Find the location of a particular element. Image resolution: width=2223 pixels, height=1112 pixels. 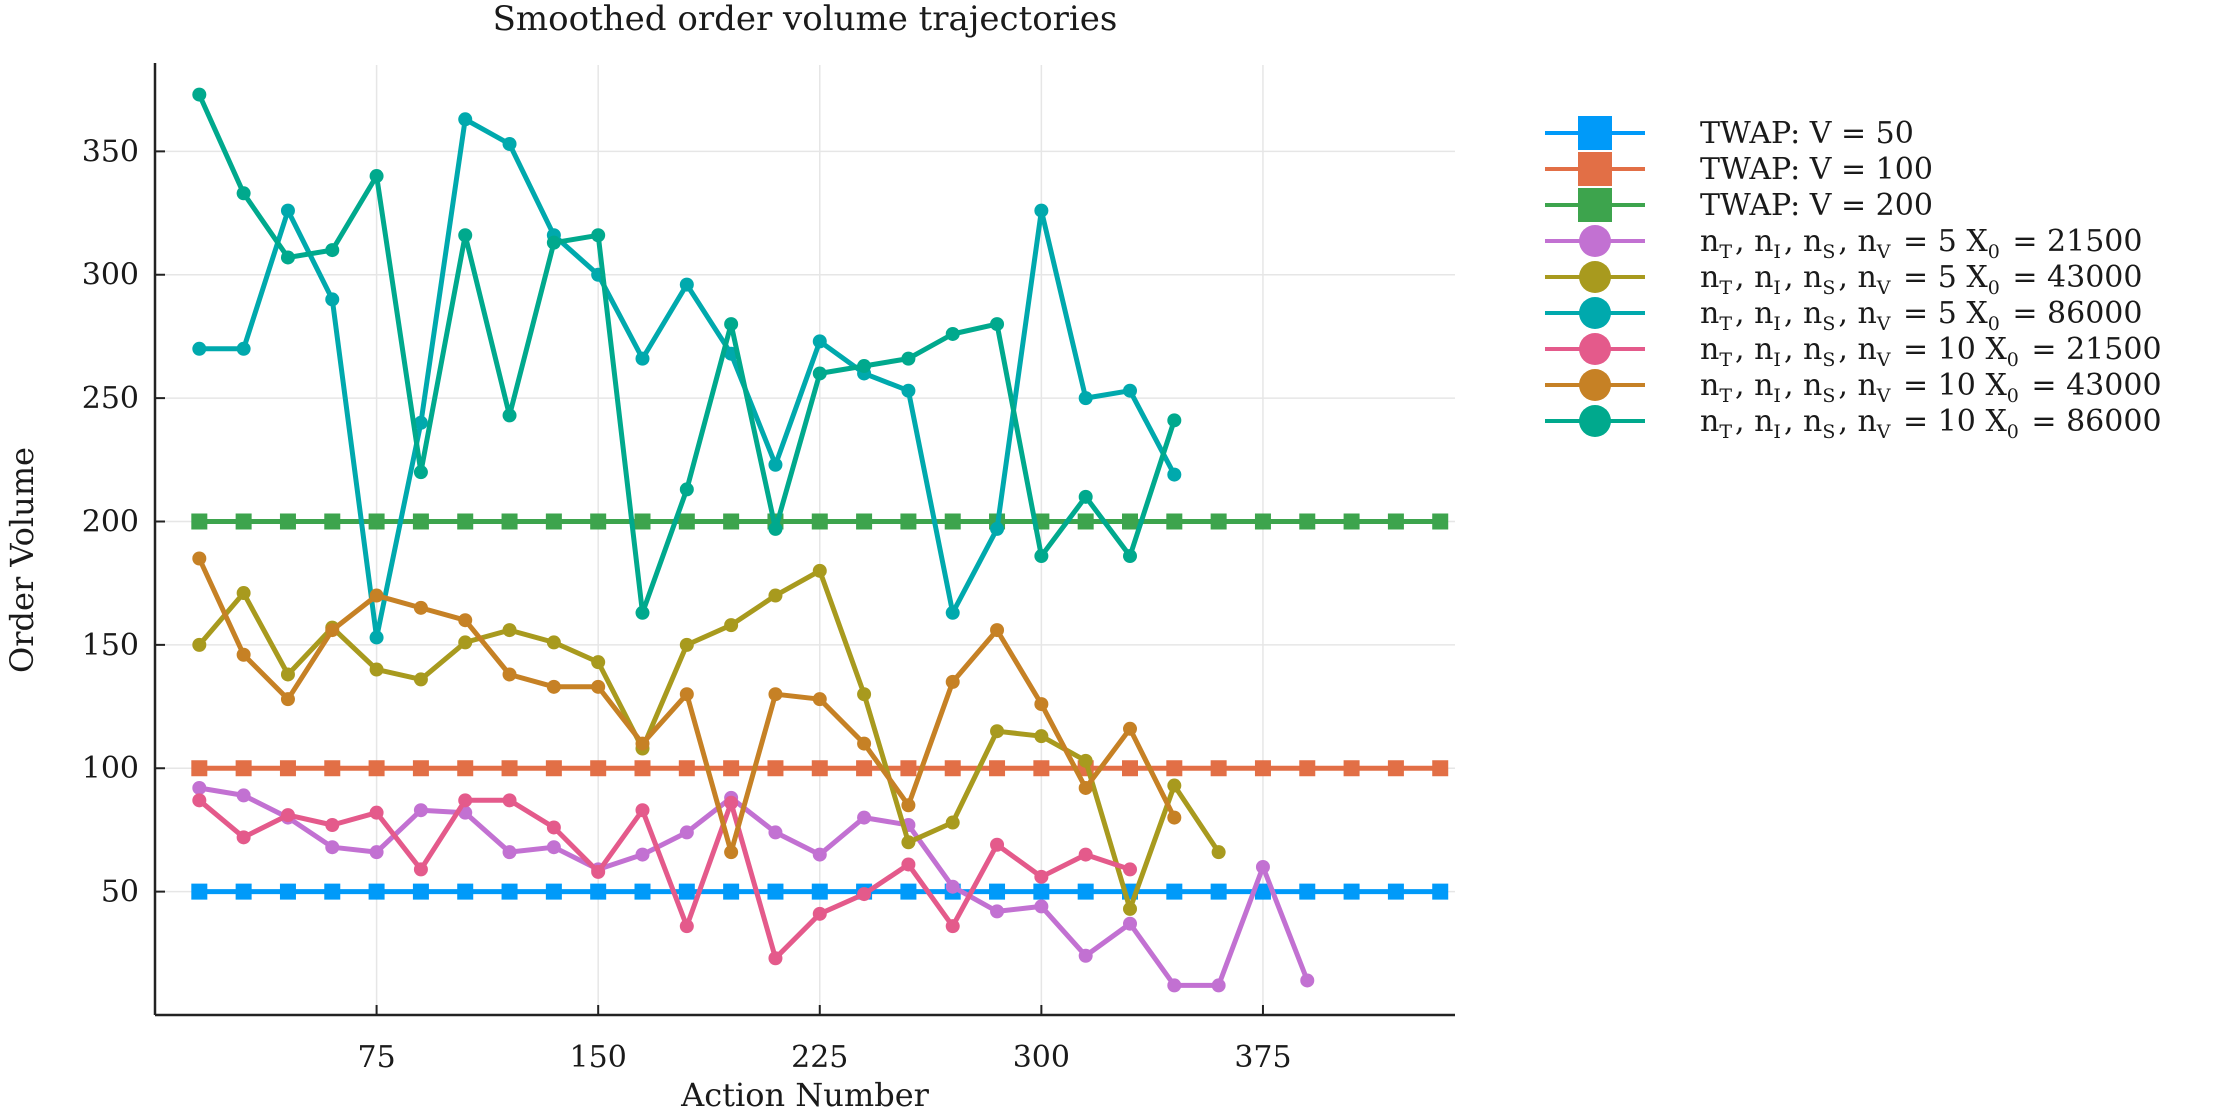

legend-entry-2: TWAP: V = 100 is located at coordinates (1739, 169).